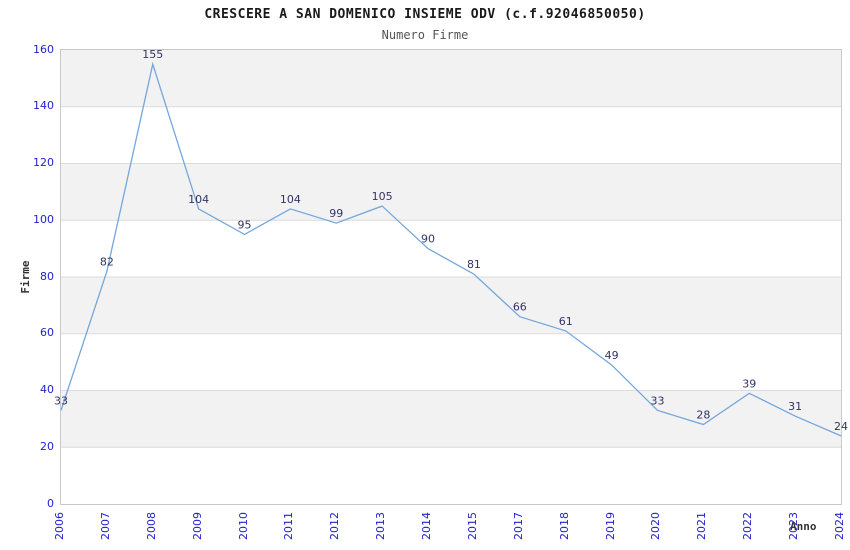 The width and height of the screenshot is (850, 550). I want to click on data-point-label: 81, so click(474, 264).